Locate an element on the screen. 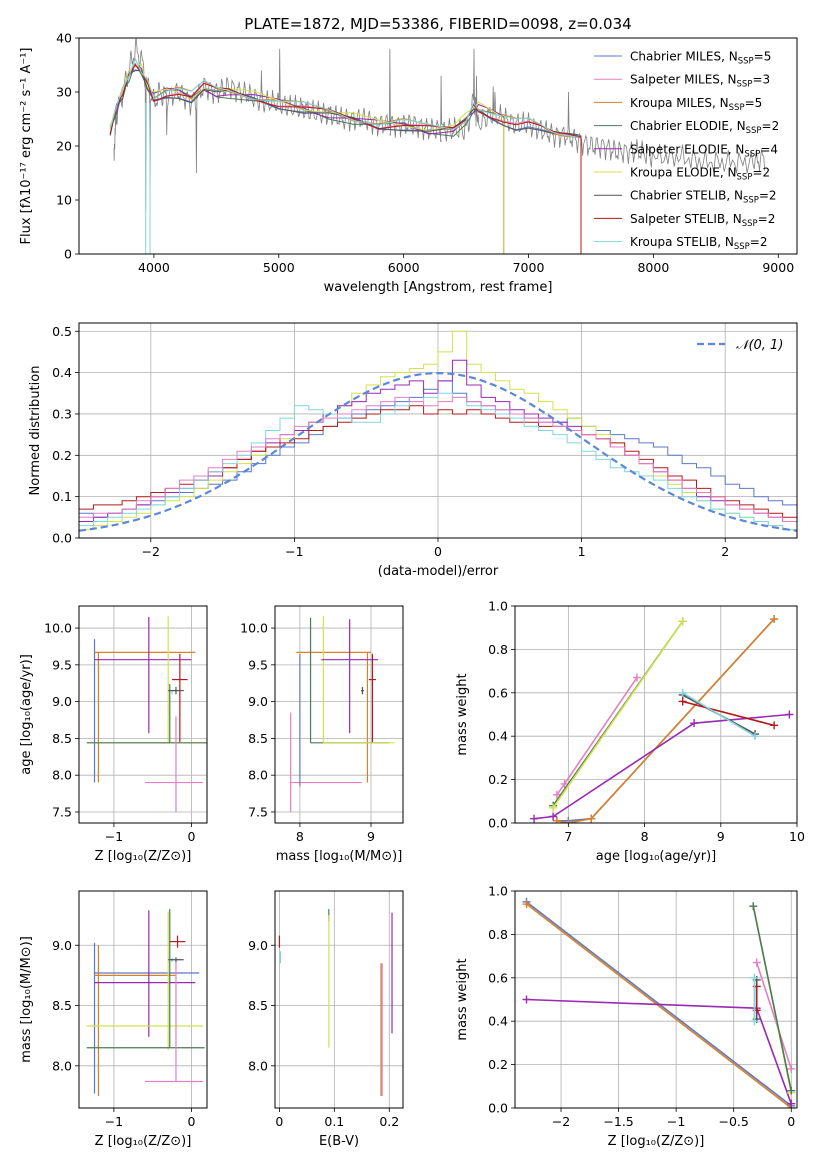 Image resolution: width=819 pixels, height=1170 pixels. x-axis-label: E(B-V) is located at coordinates (339, 1141).